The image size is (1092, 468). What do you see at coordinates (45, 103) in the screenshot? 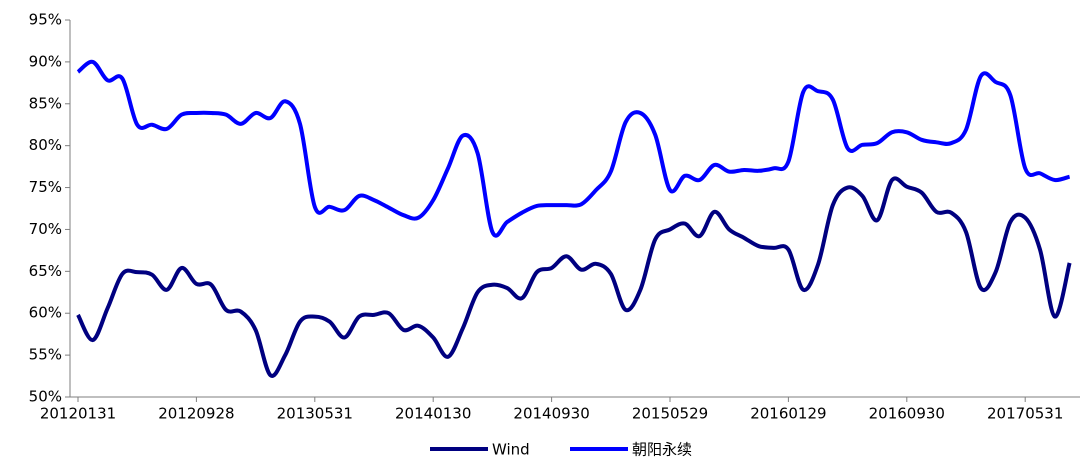
I see `y-tick-label: 85%` at bounding box center [45, 103].